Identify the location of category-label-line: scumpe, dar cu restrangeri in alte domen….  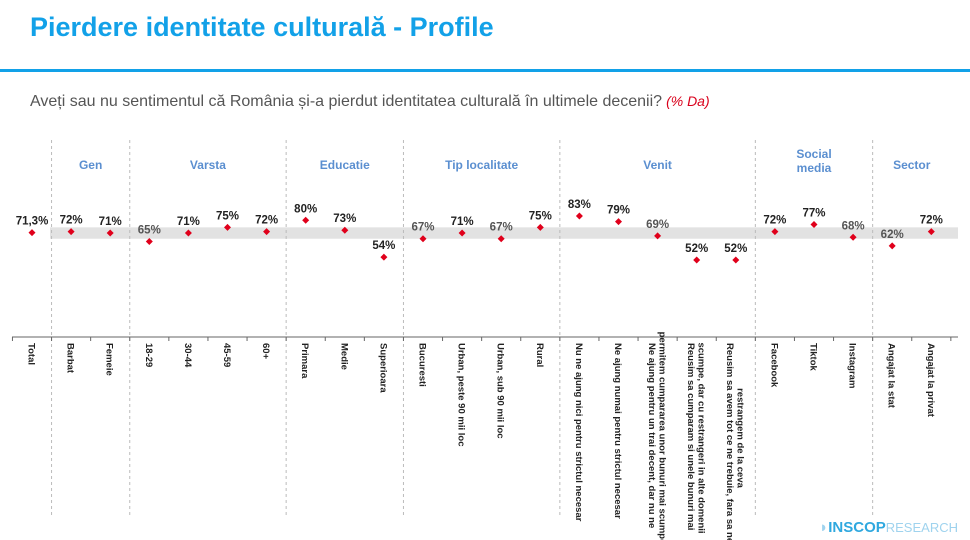
(700, 437).